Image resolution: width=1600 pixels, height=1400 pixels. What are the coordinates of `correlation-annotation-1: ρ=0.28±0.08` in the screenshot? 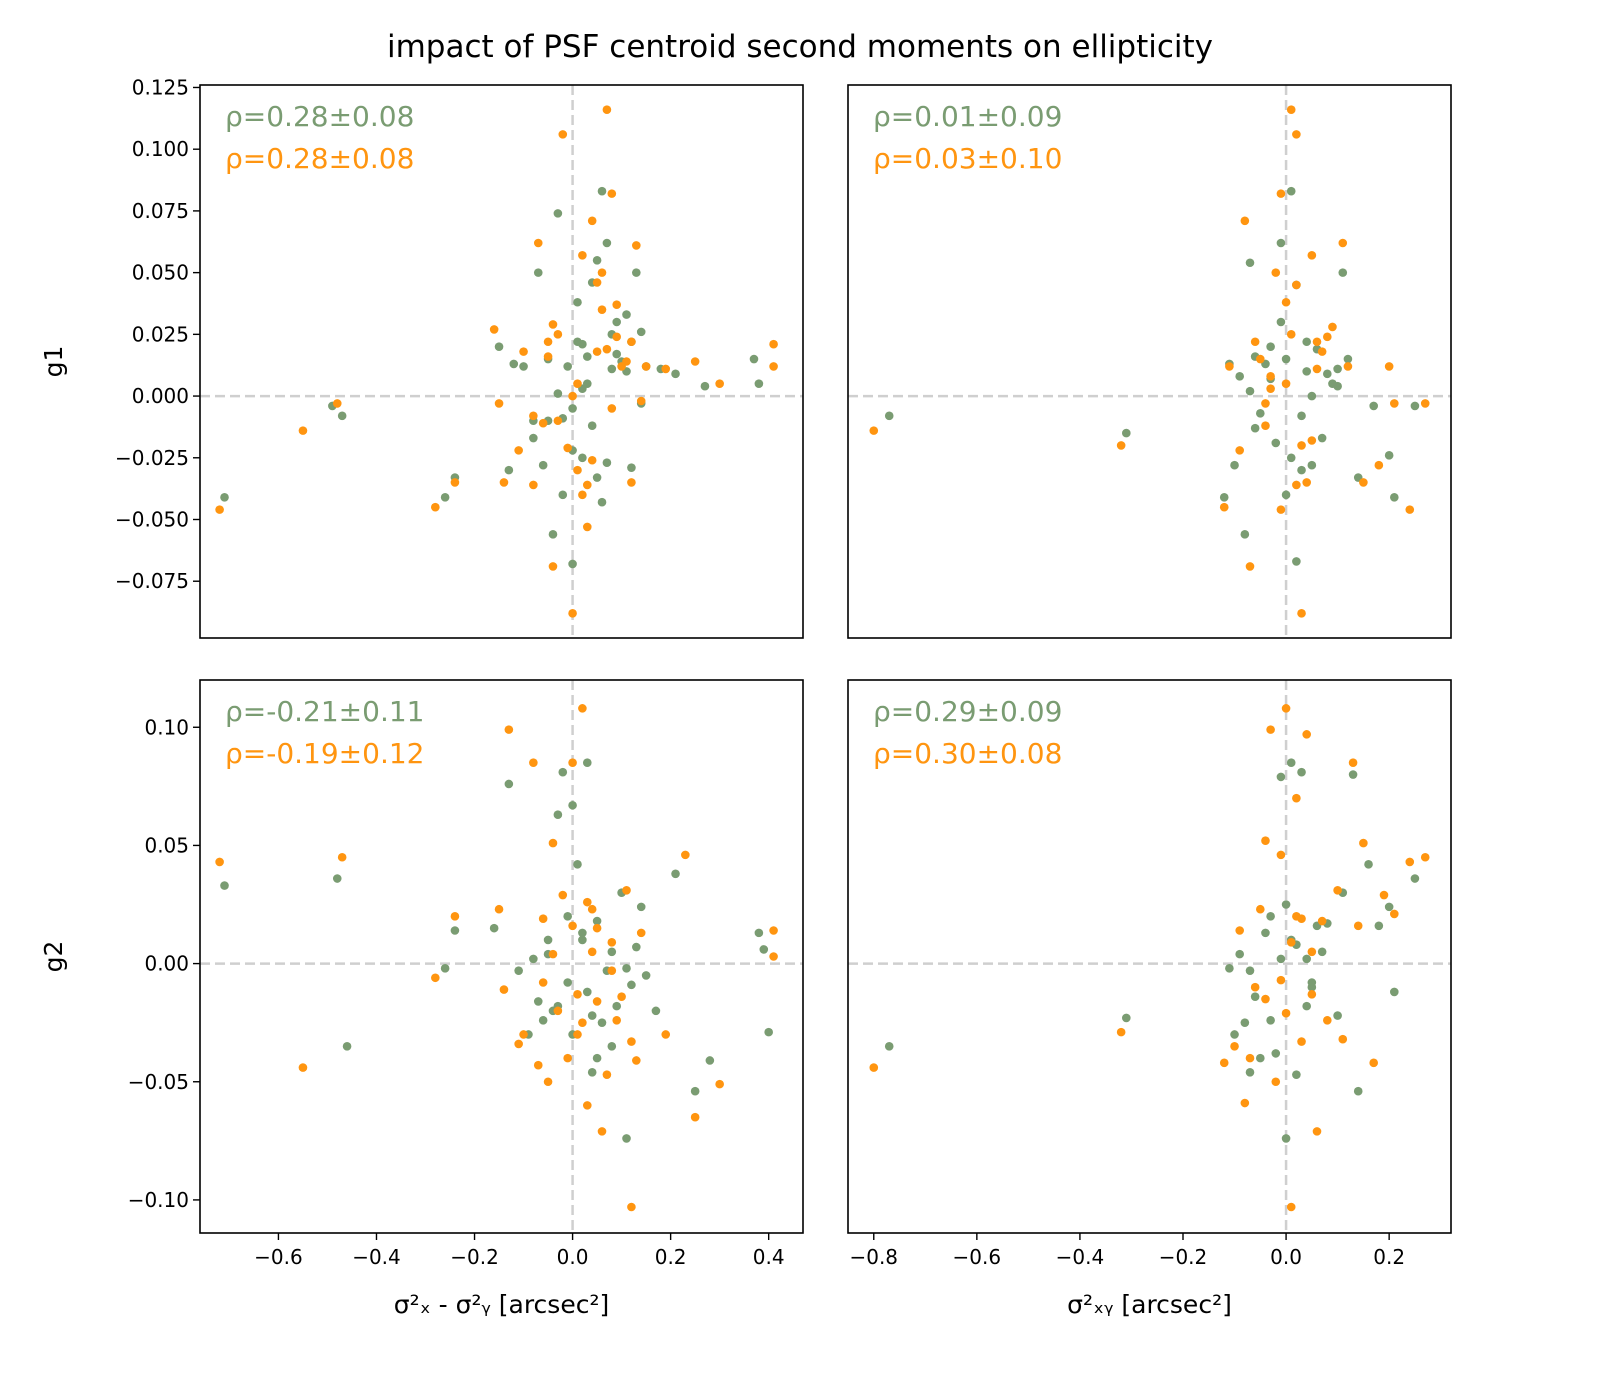 It's located at (319, 158).